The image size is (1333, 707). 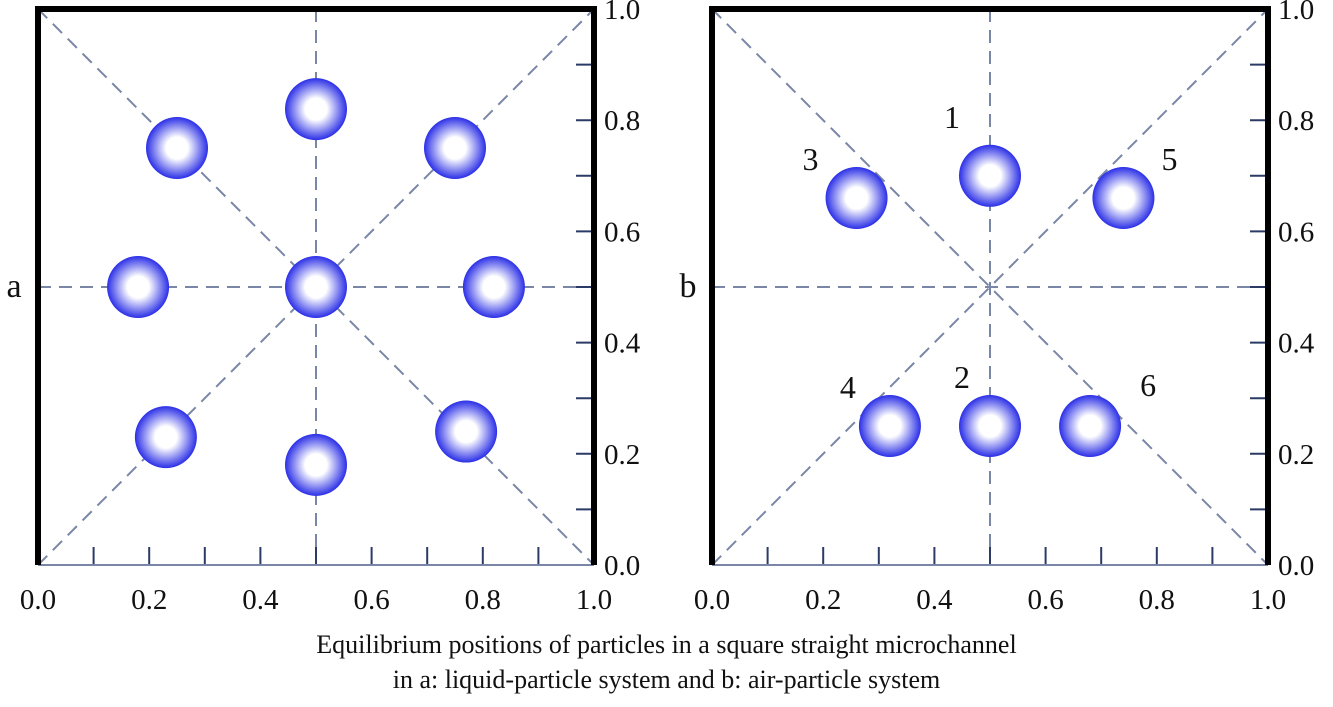 What do you see at coordinates (1148, 385) in the screenshot?
I see `b-particle-label: 6` at bounding box center [1148, 385].